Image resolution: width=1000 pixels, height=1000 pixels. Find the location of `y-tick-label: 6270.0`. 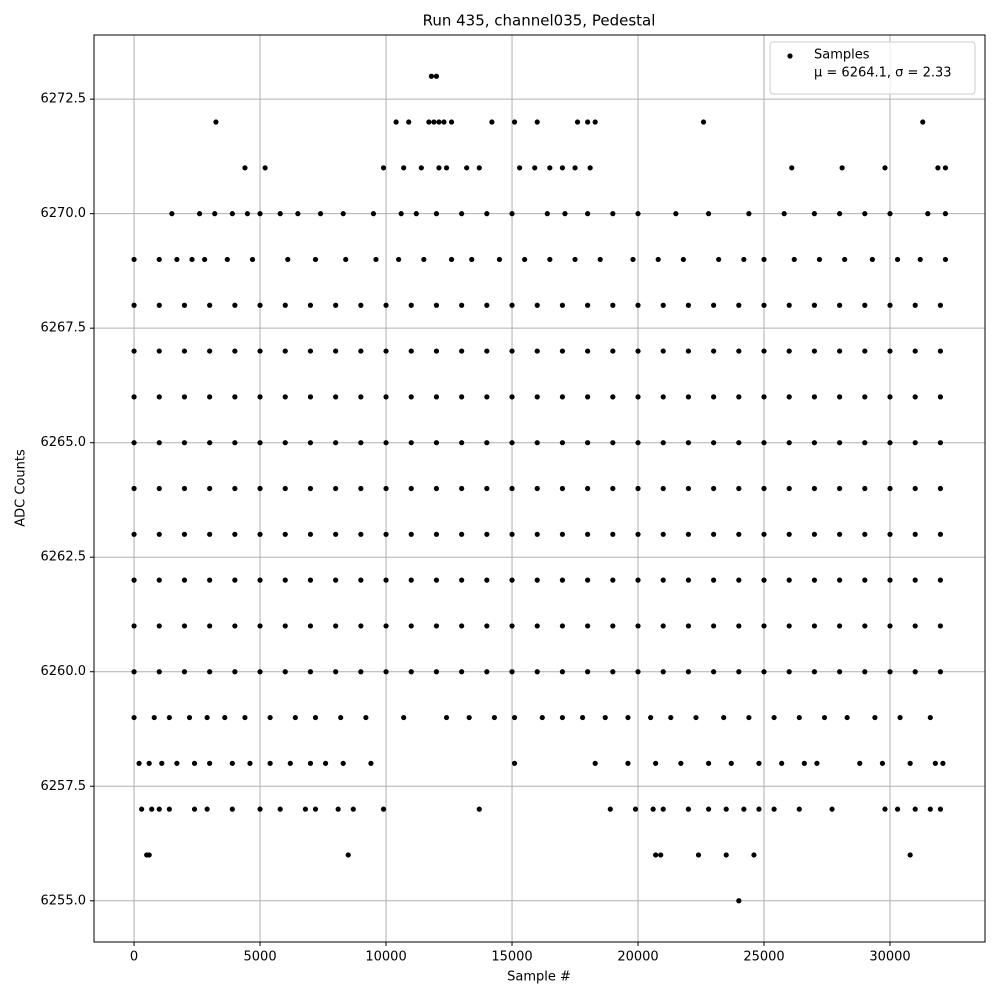

y-tick-label: 6270.0 is located at coordinates (64, 213).